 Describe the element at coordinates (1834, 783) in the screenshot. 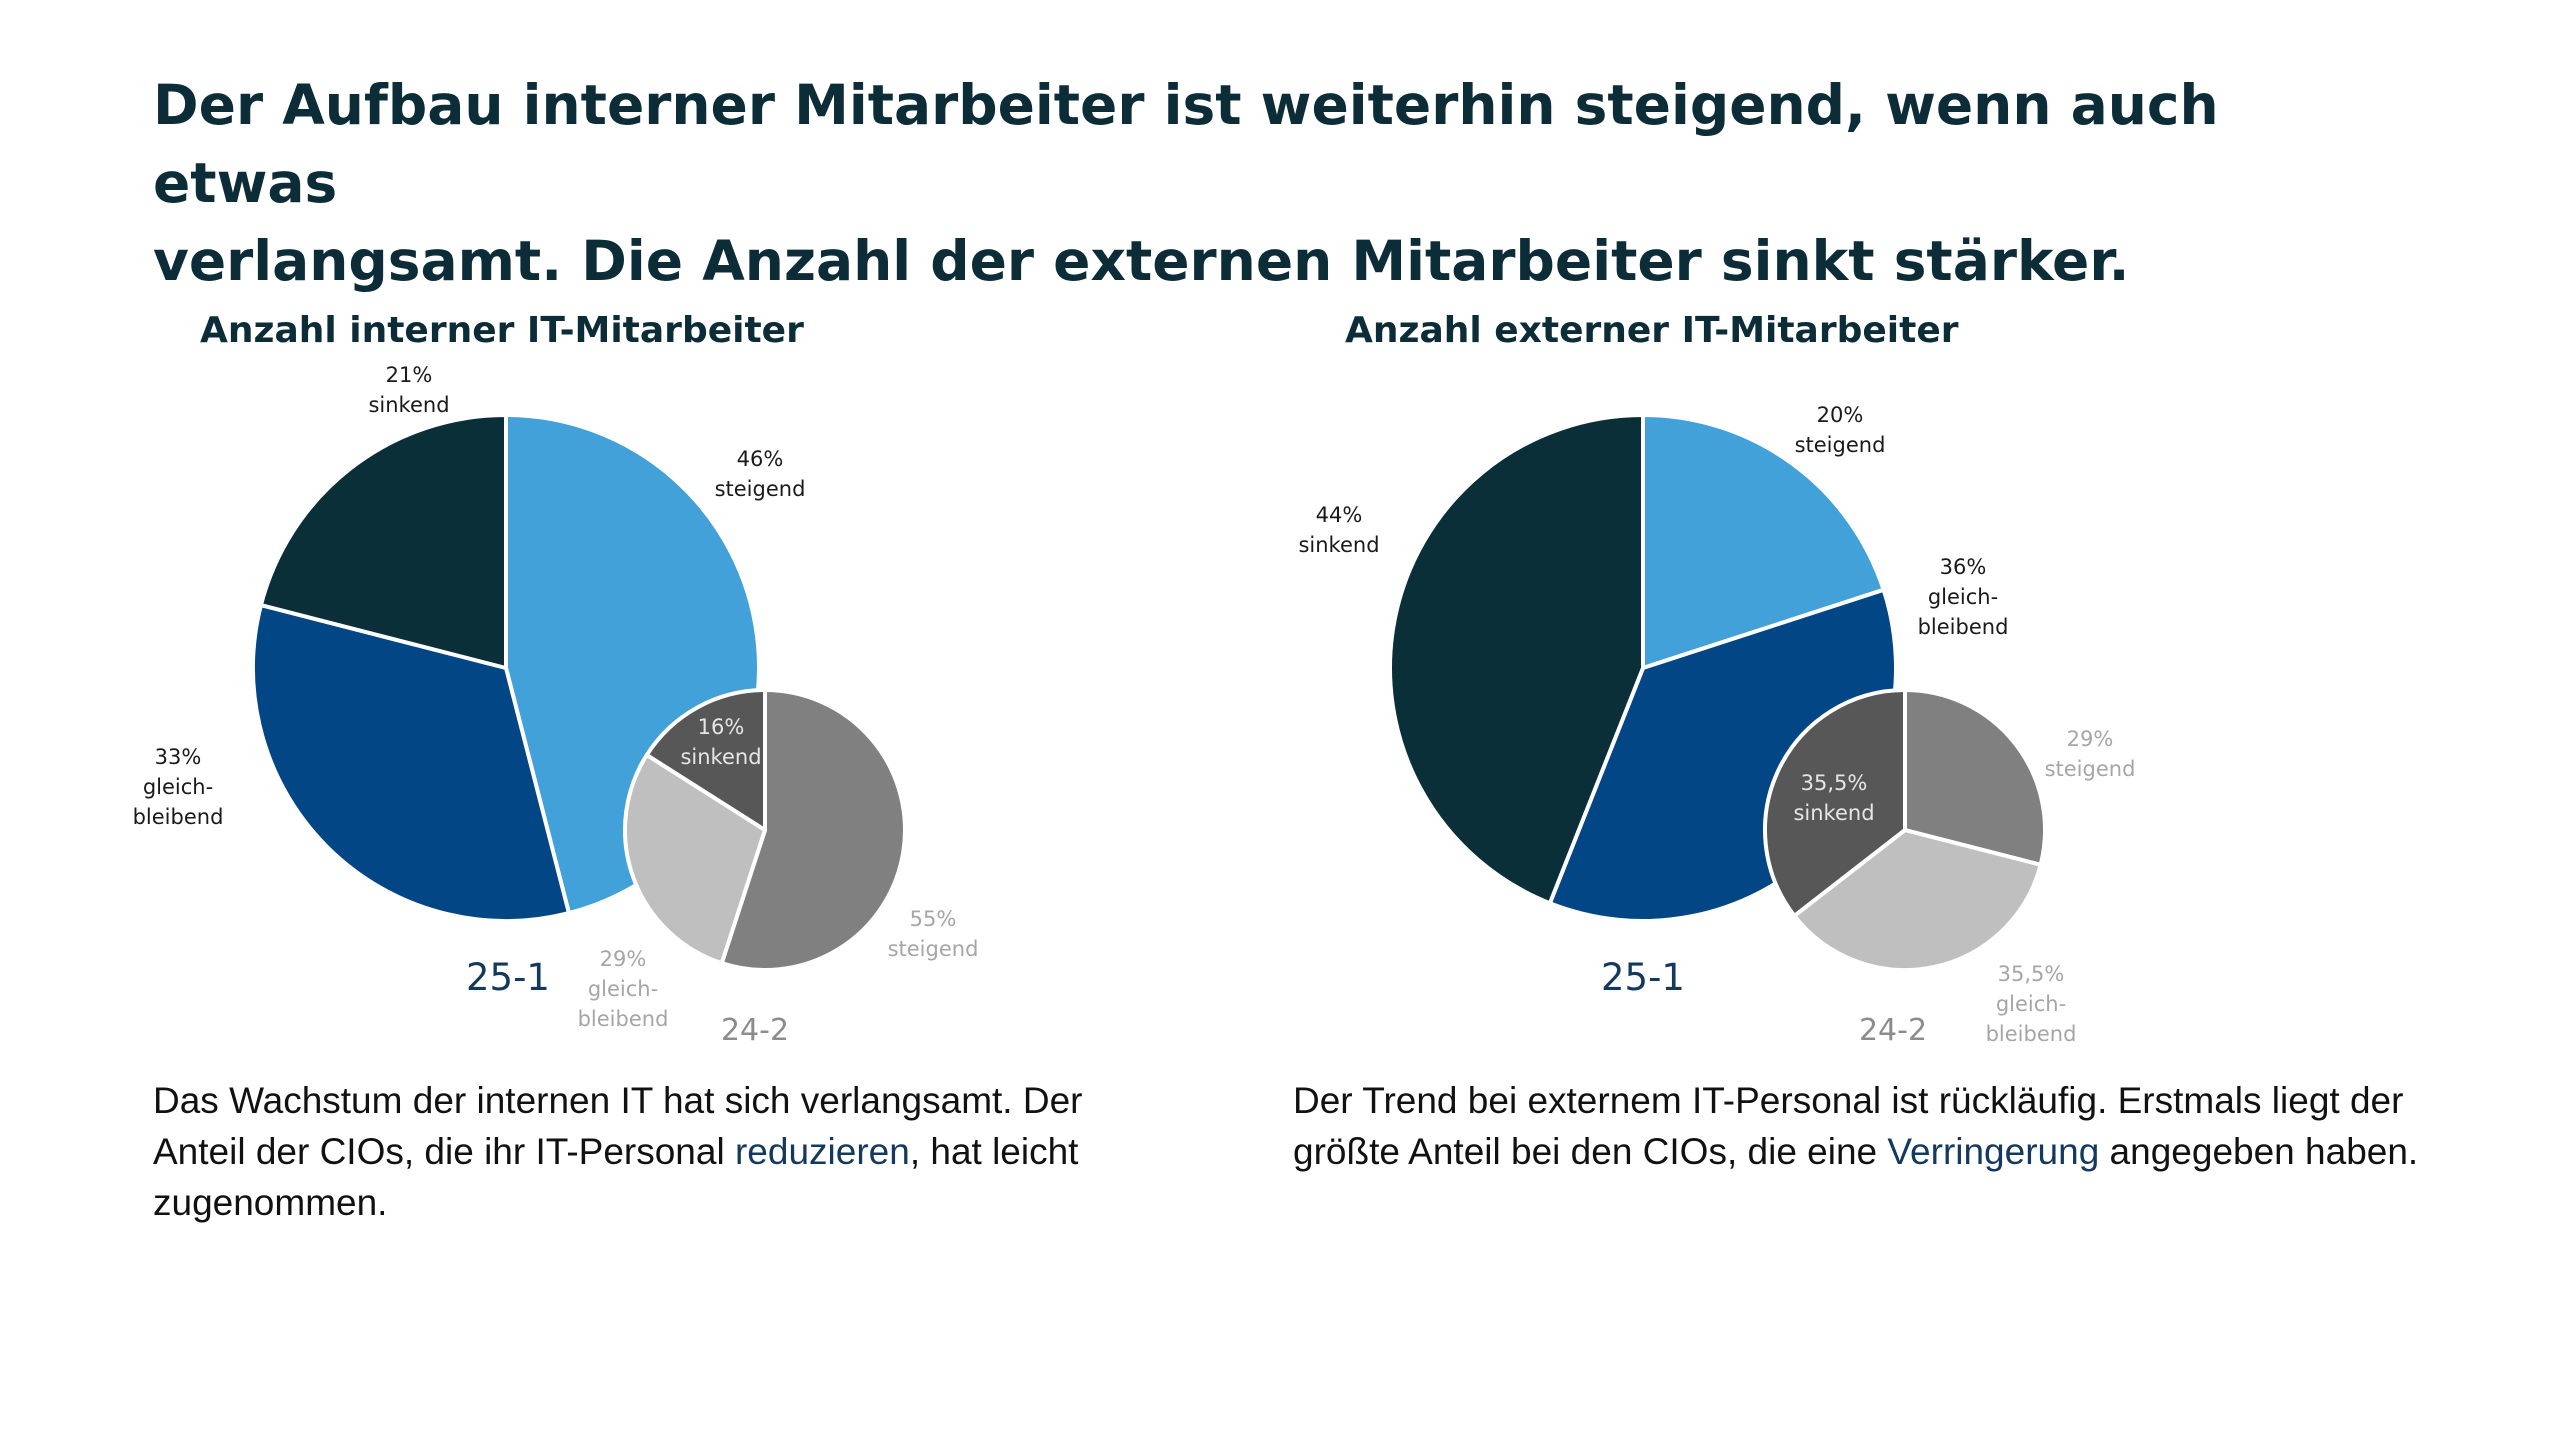

I see `label-ext24-sinkend-pct: 35,5%` at that location.